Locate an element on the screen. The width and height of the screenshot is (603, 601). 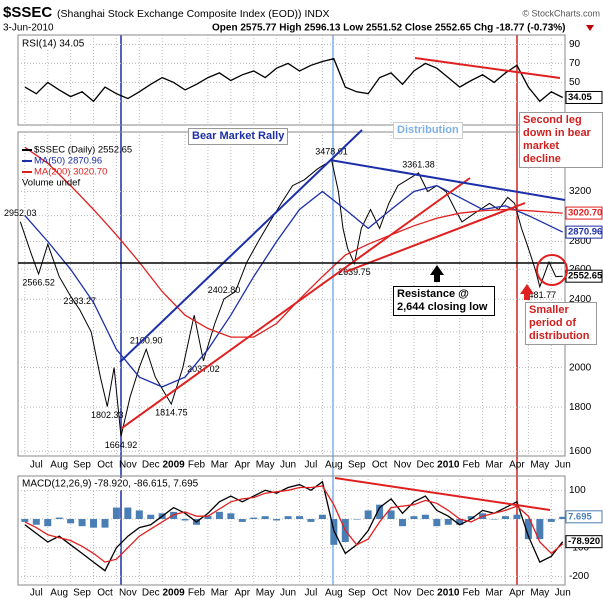
y-tick-label: 2400 is located at coordinates (580, 299).